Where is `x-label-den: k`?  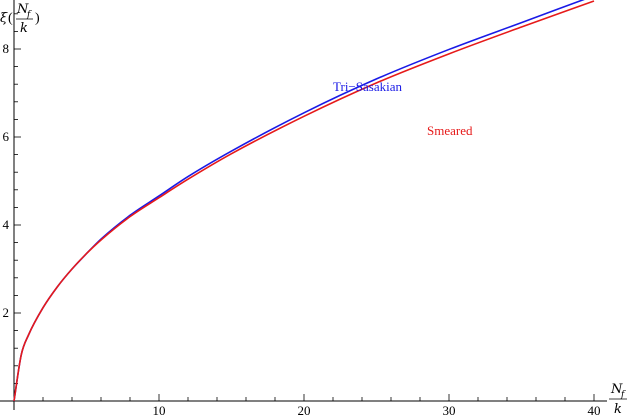
x-label-den: k is located at coordinates (618, 409).